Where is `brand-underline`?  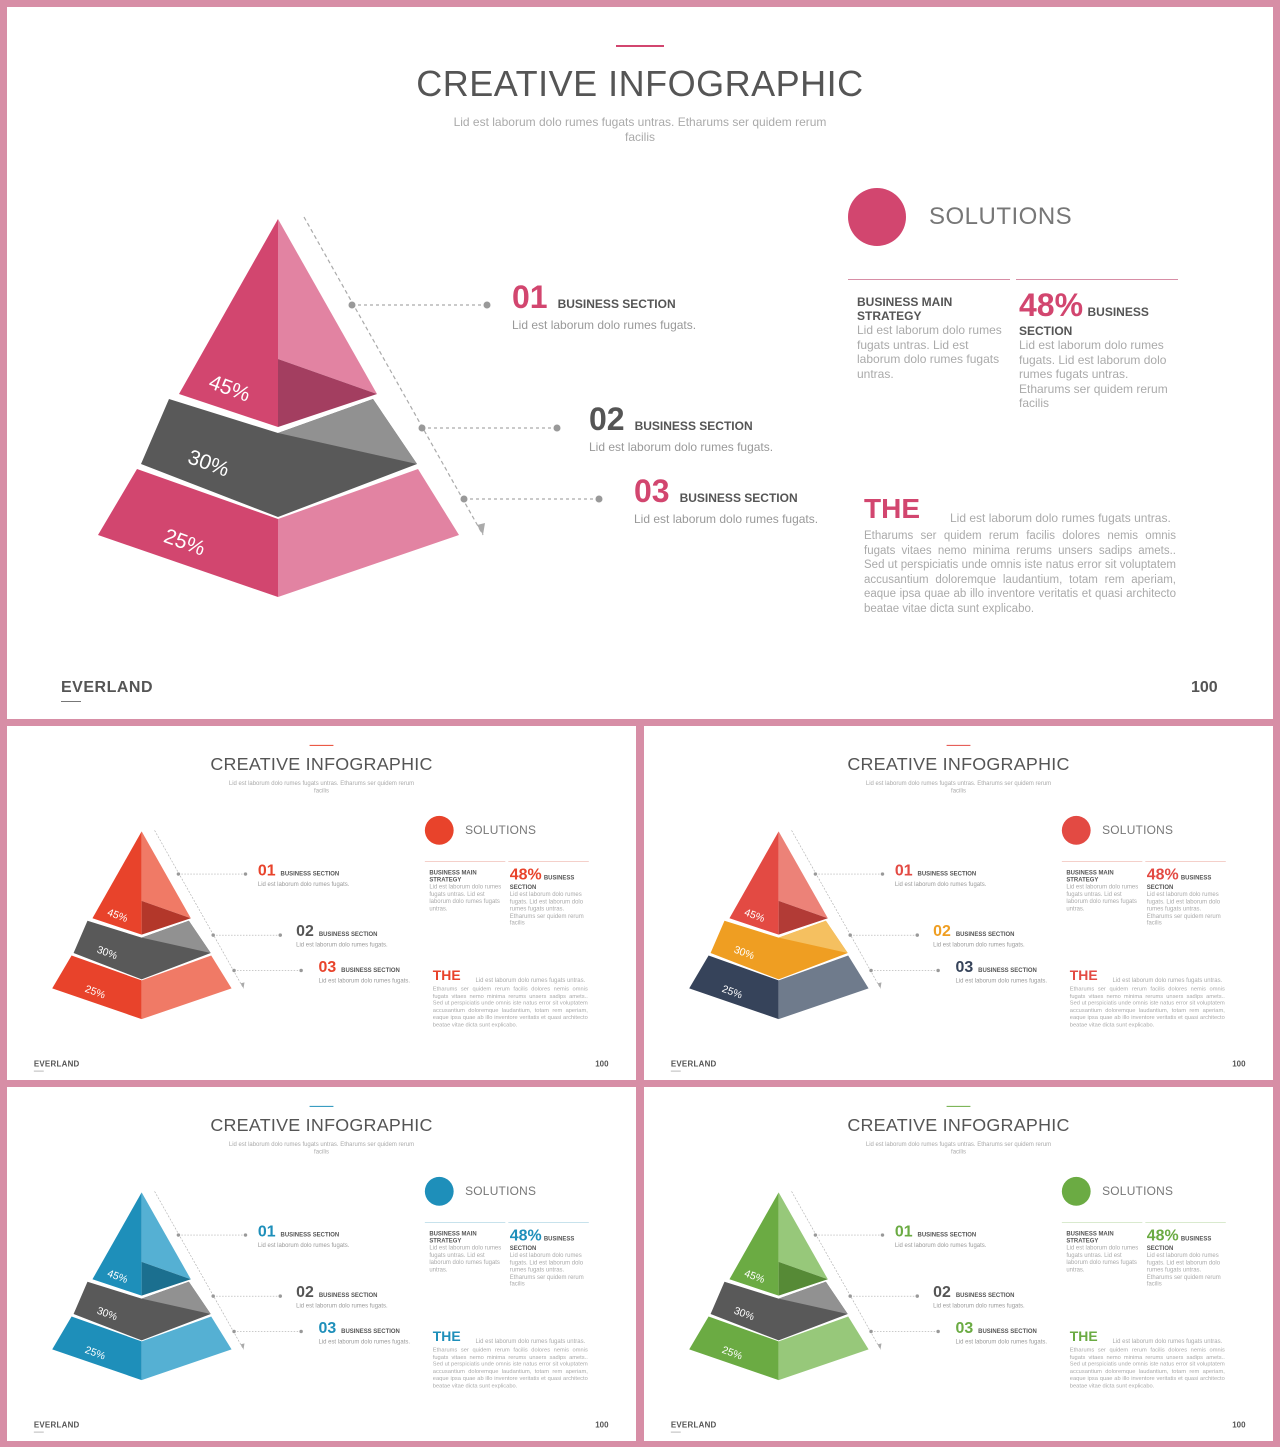
brand-underline is located at coordinates (71, 701).